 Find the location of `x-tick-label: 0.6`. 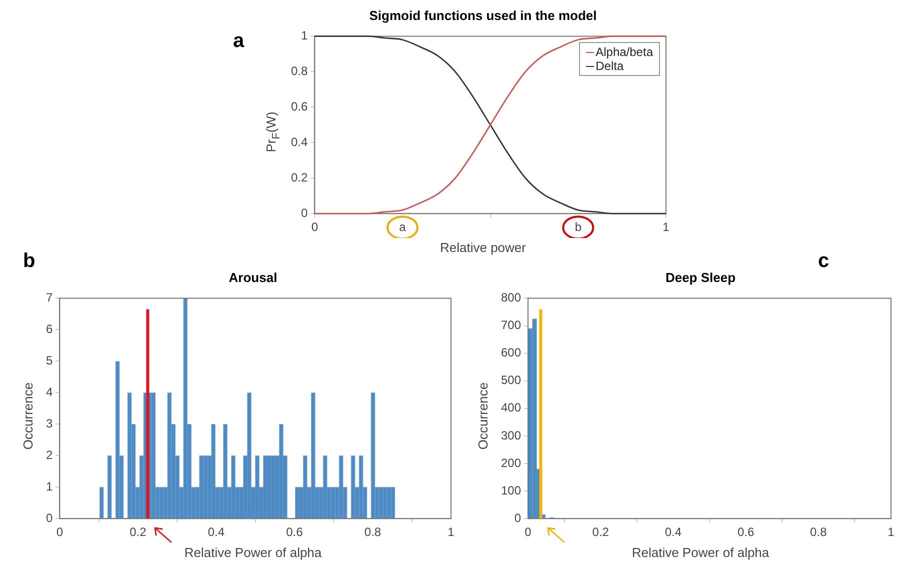

x-tick-label: 0.6 is located at coordinates (745, 532).